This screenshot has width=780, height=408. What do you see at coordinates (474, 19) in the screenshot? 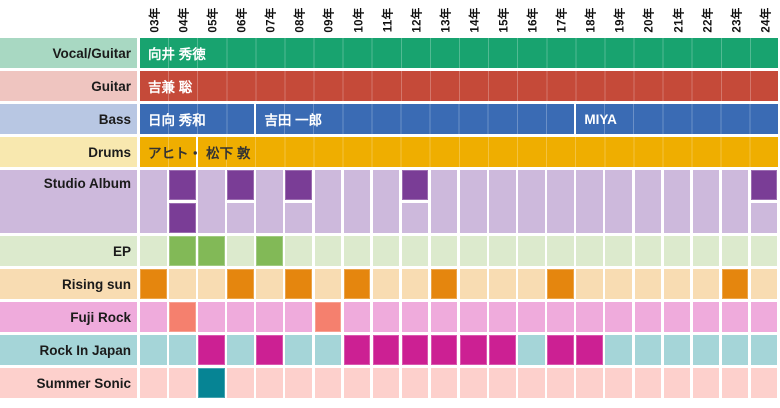
I see `year-tick: 14年` at bounding box center [474, 19].